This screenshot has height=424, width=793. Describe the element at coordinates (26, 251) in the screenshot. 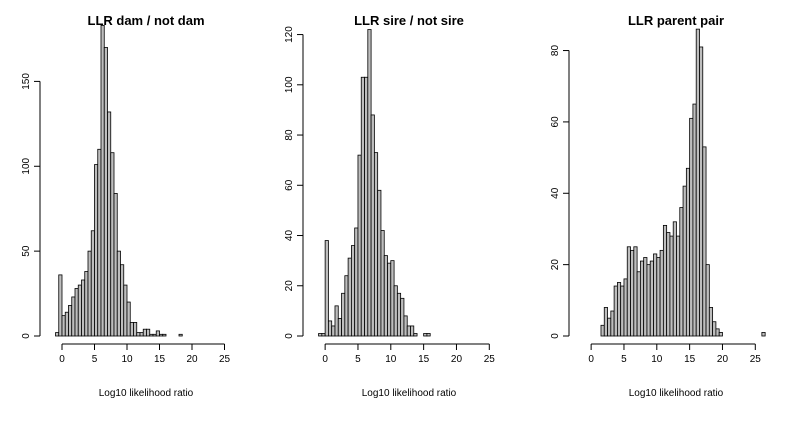

I see `y-tick-label: 50` at that location.